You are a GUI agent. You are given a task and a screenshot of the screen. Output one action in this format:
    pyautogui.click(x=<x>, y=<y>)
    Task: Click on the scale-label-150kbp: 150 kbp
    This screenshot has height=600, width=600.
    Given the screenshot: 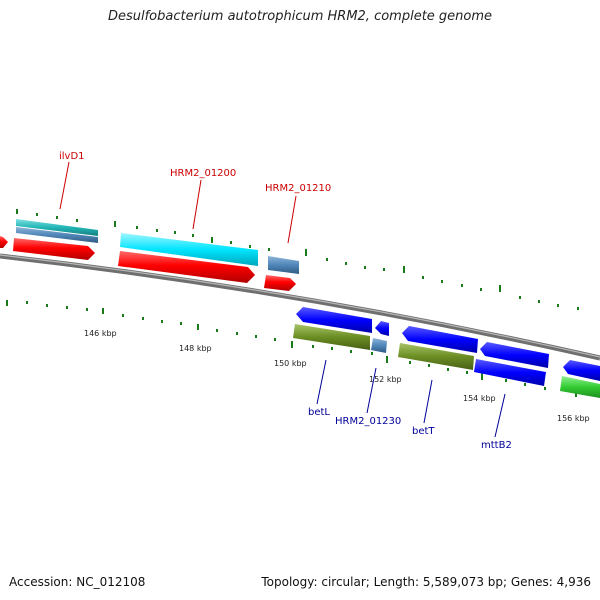 What is the action you would take?
    pyautogui.click(x=290, y=363)
    